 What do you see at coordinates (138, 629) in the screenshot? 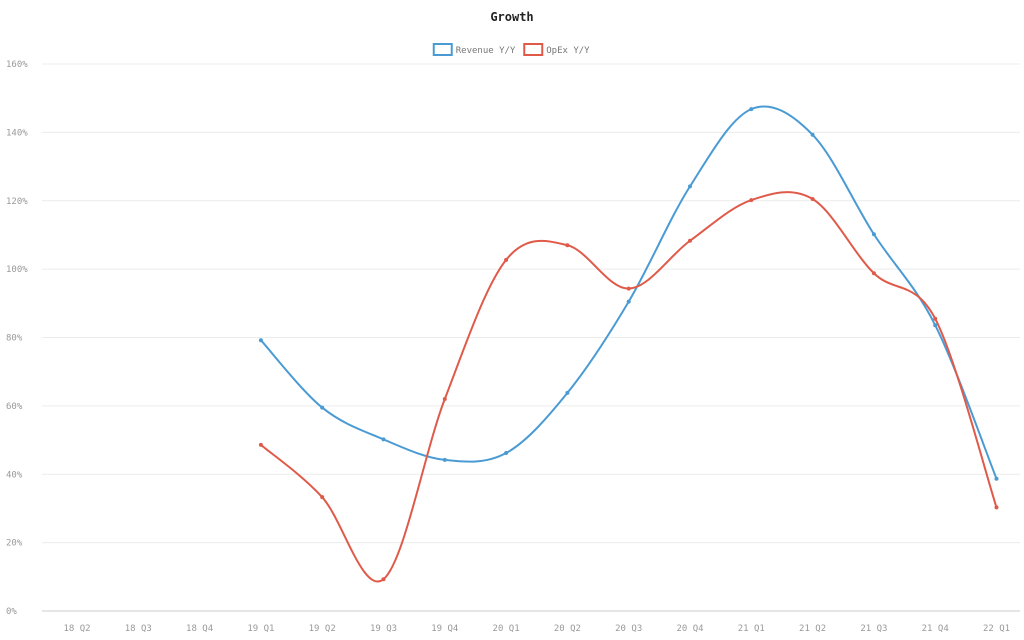
I see `x-tick-label: 18 Q3` at bounding box center [138, 629].